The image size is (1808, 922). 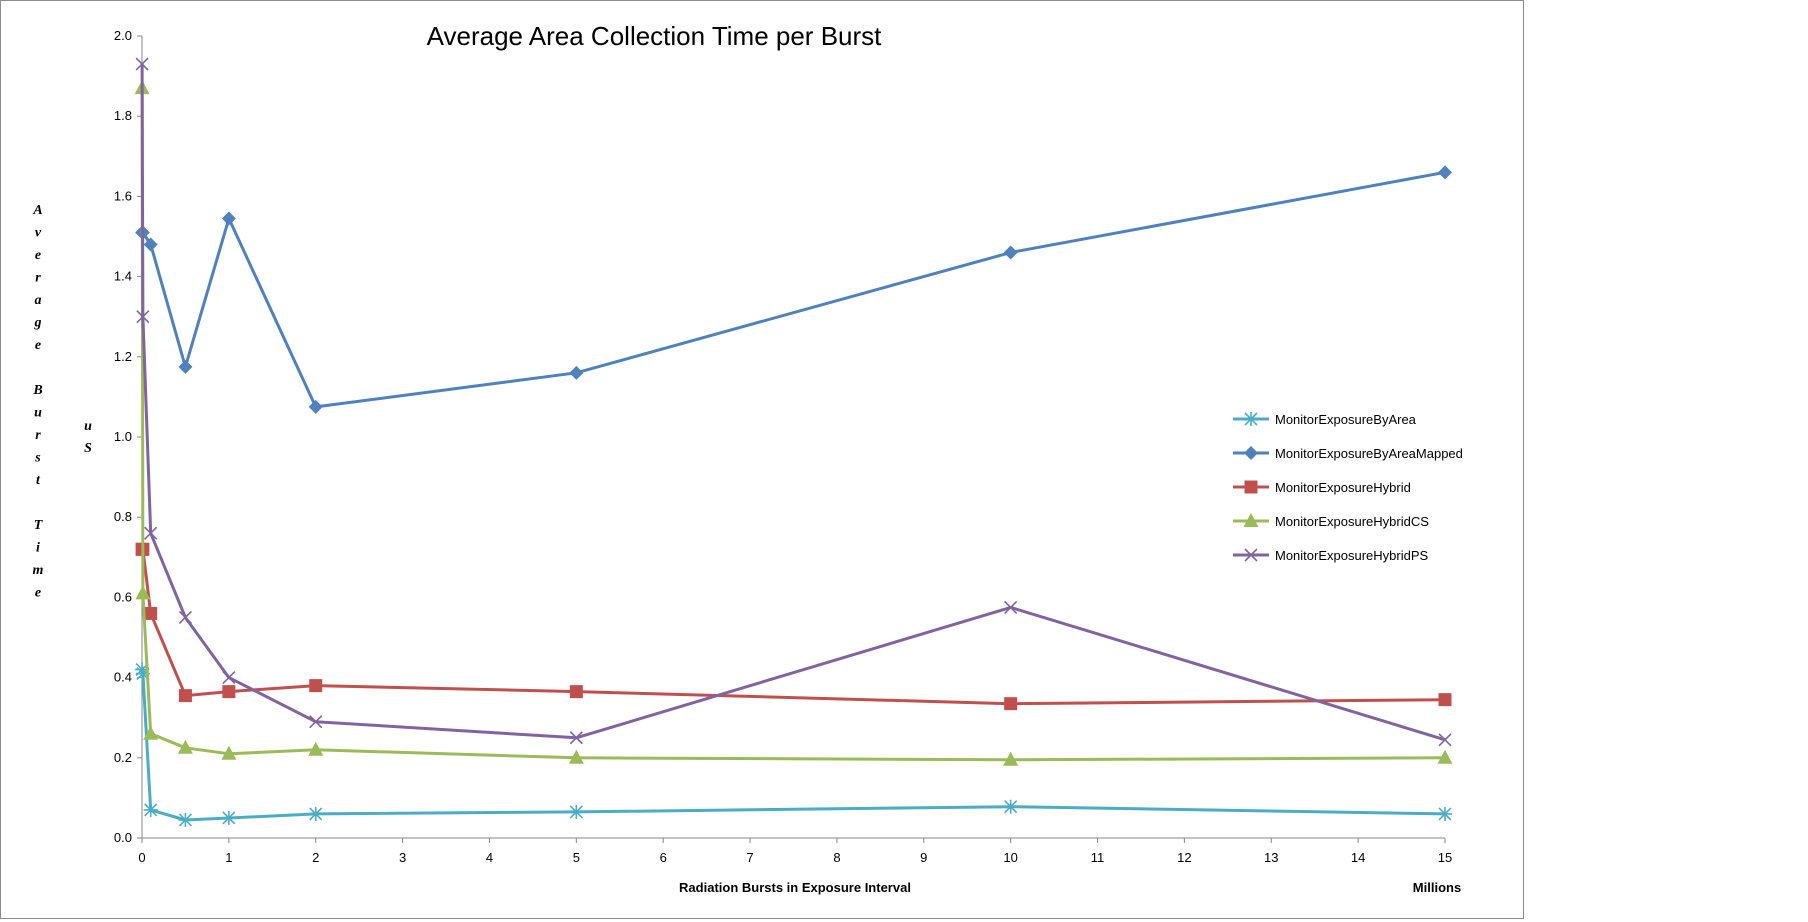 What do you see at coordinates (1352, 555) in the screenshot?
I see `legend-label: MonitorExposureHybridPS` at bounding box center [1352, 555].